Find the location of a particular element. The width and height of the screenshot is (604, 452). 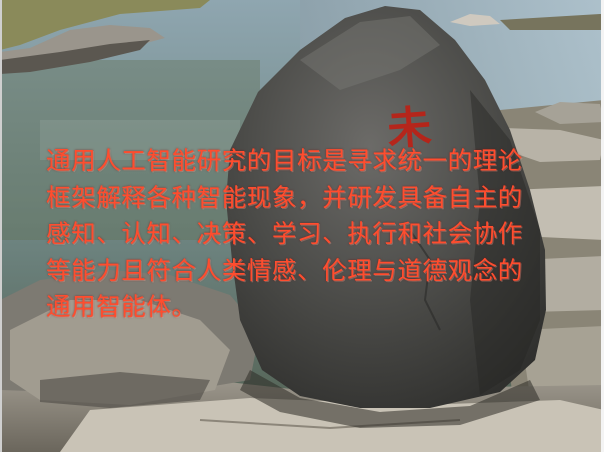

slide-edge-right is located at coordinates (602, 226).